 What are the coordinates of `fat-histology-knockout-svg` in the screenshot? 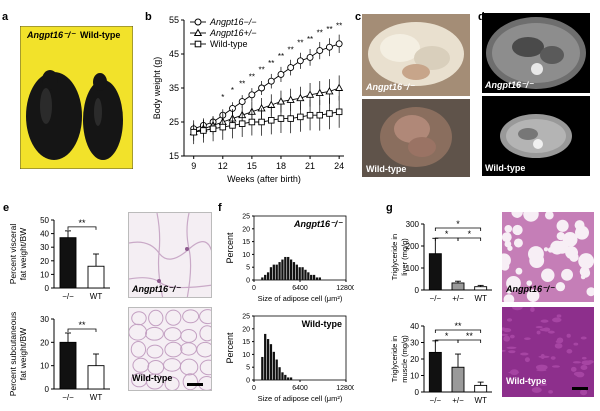 It's located at (170, 255).